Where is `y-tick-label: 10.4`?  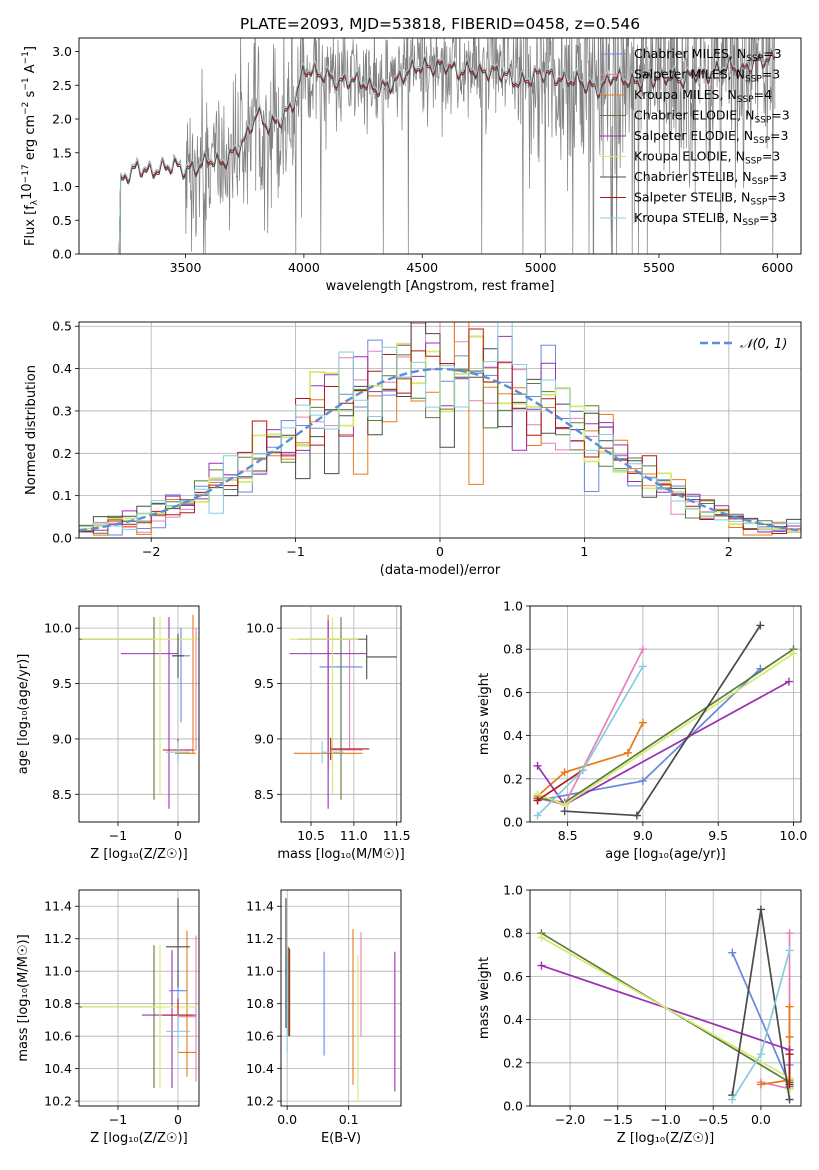
y-tick-label: 10.4 is located at coordinates (58, 1068).